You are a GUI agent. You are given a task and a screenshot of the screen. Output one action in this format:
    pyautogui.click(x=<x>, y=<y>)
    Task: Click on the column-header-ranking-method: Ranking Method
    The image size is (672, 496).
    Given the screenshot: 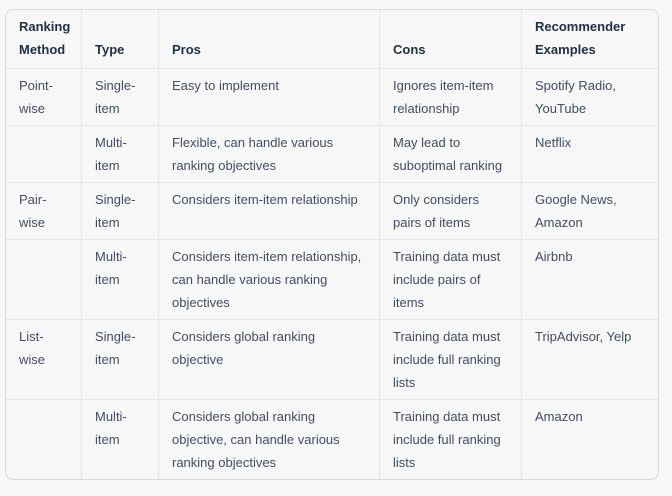 What is the action you would take?
    pyautogui.click(x=45, y=38)
    